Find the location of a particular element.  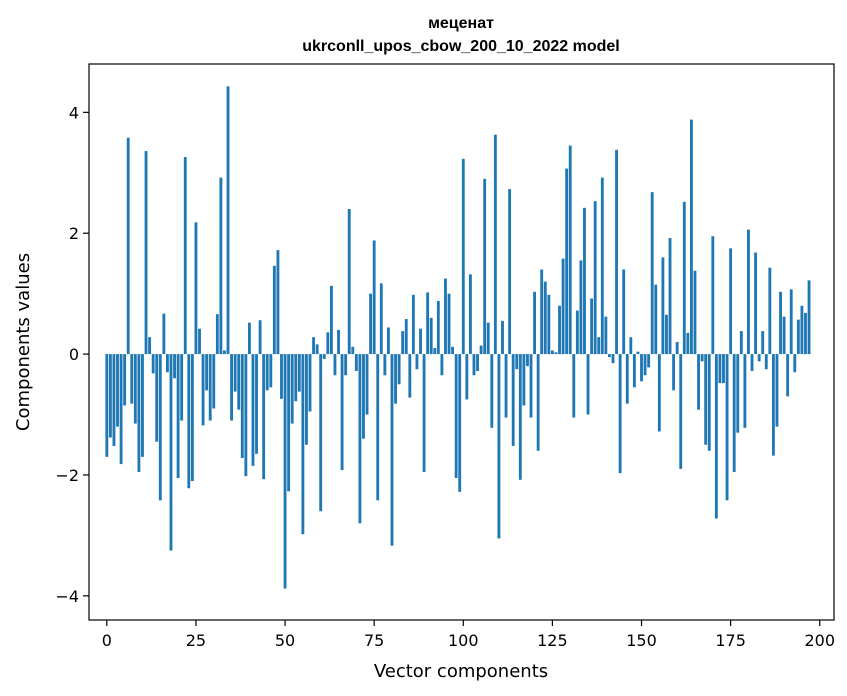

x-tick-label: 175 is located at coordinates (730, 640).